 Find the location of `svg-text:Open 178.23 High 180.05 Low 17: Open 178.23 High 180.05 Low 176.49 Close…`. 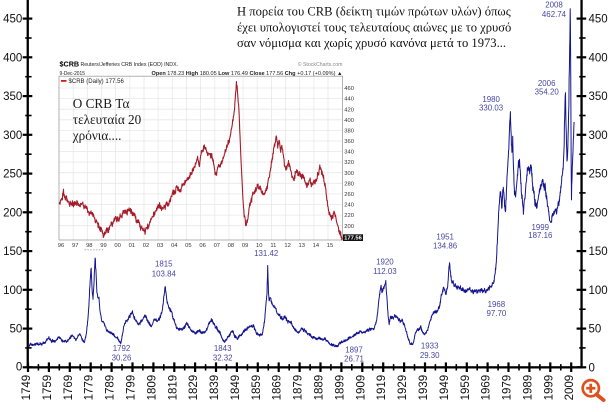

svg-text:Open 178.23 High 180.05 Low 17: Open 178.23 High 180.05 Low 176.49 Close… is located at coordinates (247, 74).